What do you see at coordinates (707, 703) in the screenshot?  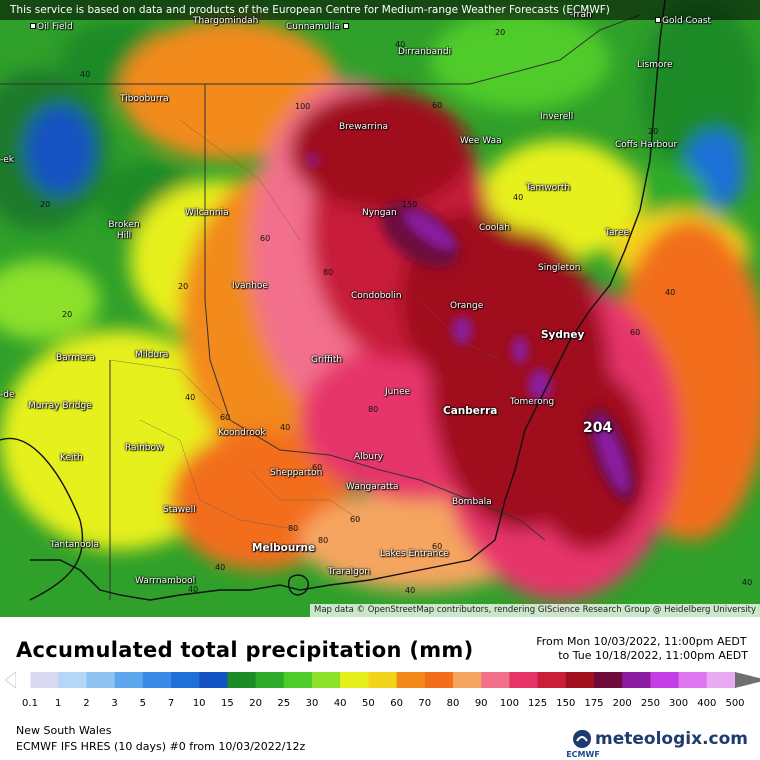 I see `scale-tick-label: 400` at bounding box center [707, 703].